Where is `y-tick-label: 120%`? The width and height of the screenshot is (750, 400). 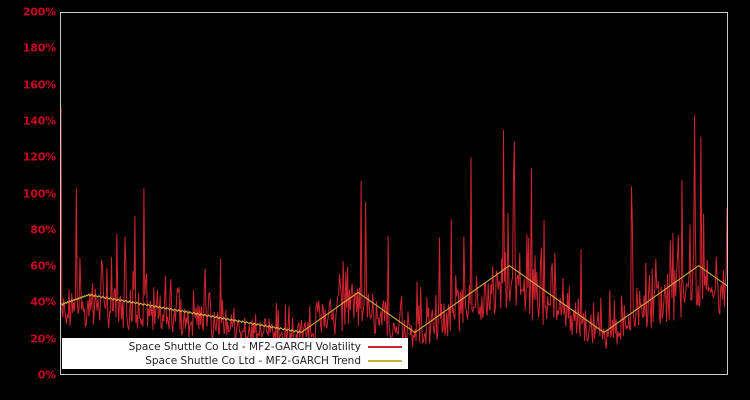
y-tick-label: 120% is located at coordinates (39, 157).